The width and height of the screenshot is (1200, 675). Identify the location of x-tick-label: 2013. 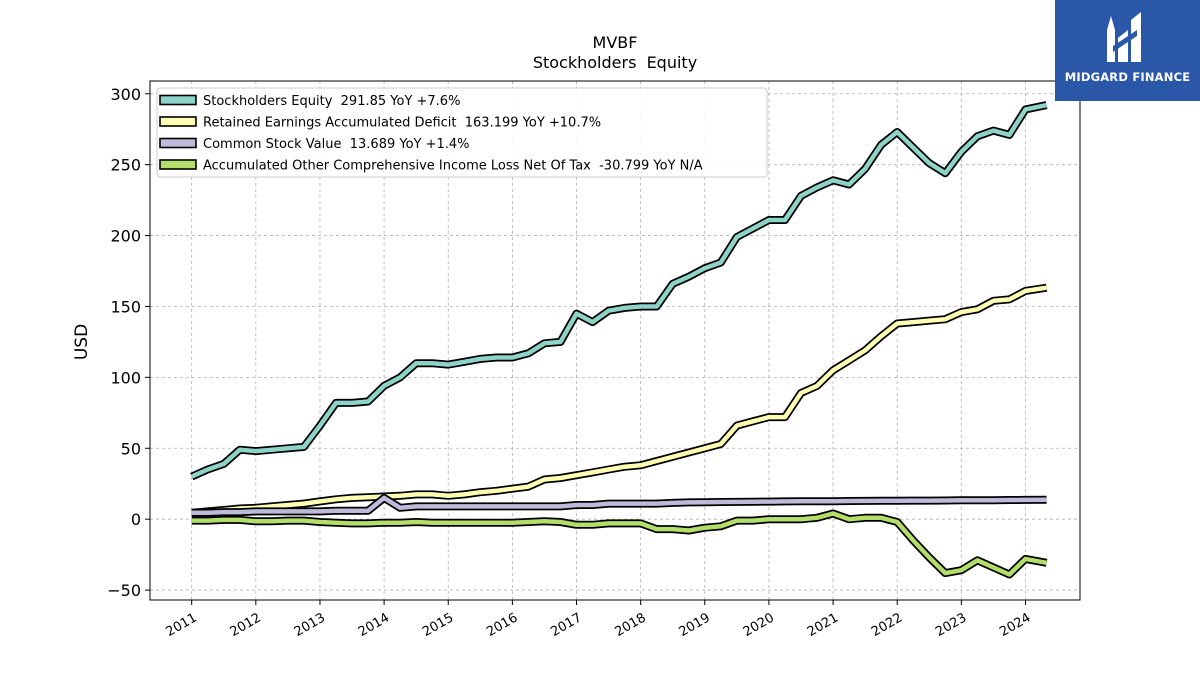
(310, 625).